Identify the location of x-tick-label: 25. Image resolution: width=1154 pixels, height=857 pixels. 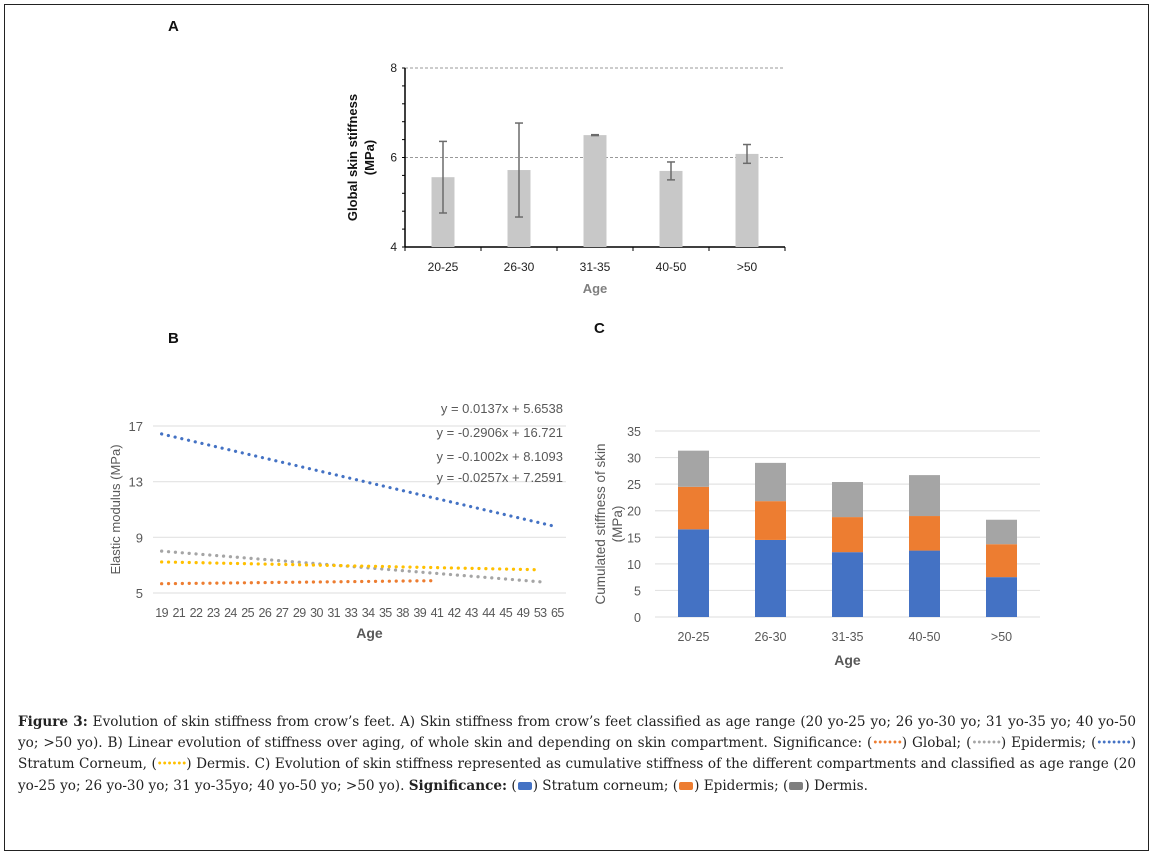
(247, 613).